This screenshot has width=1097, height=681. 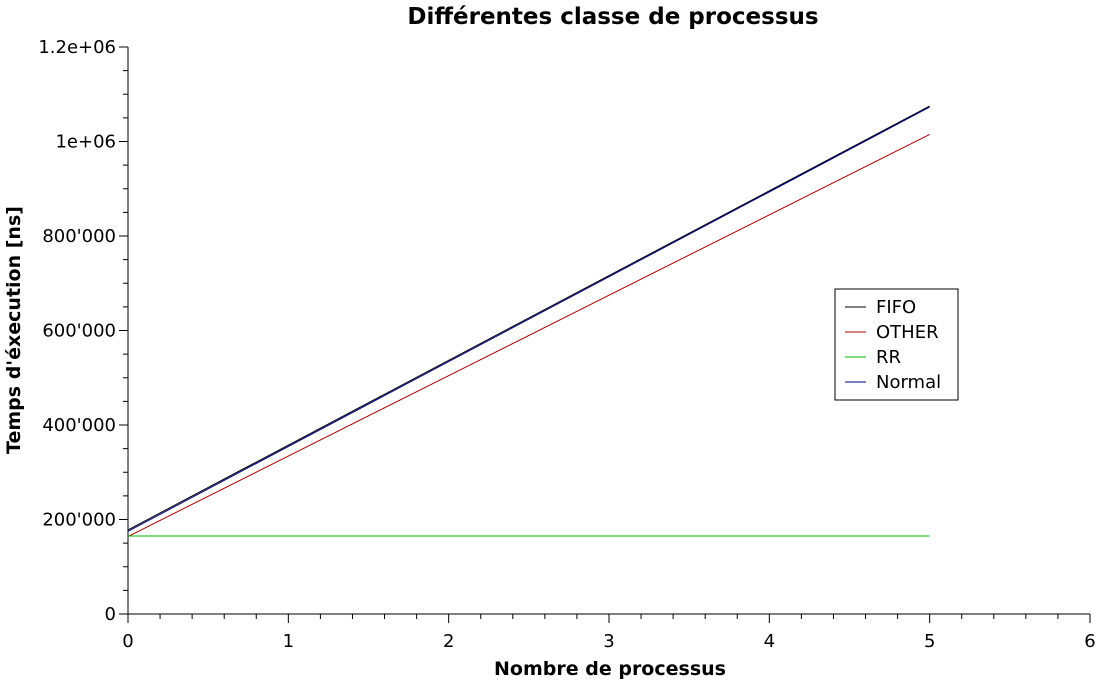 What do you see at coordinates (608, 641) in the screenshot?
I see `x-tick-label: 3` at bounding box center [608, 641].